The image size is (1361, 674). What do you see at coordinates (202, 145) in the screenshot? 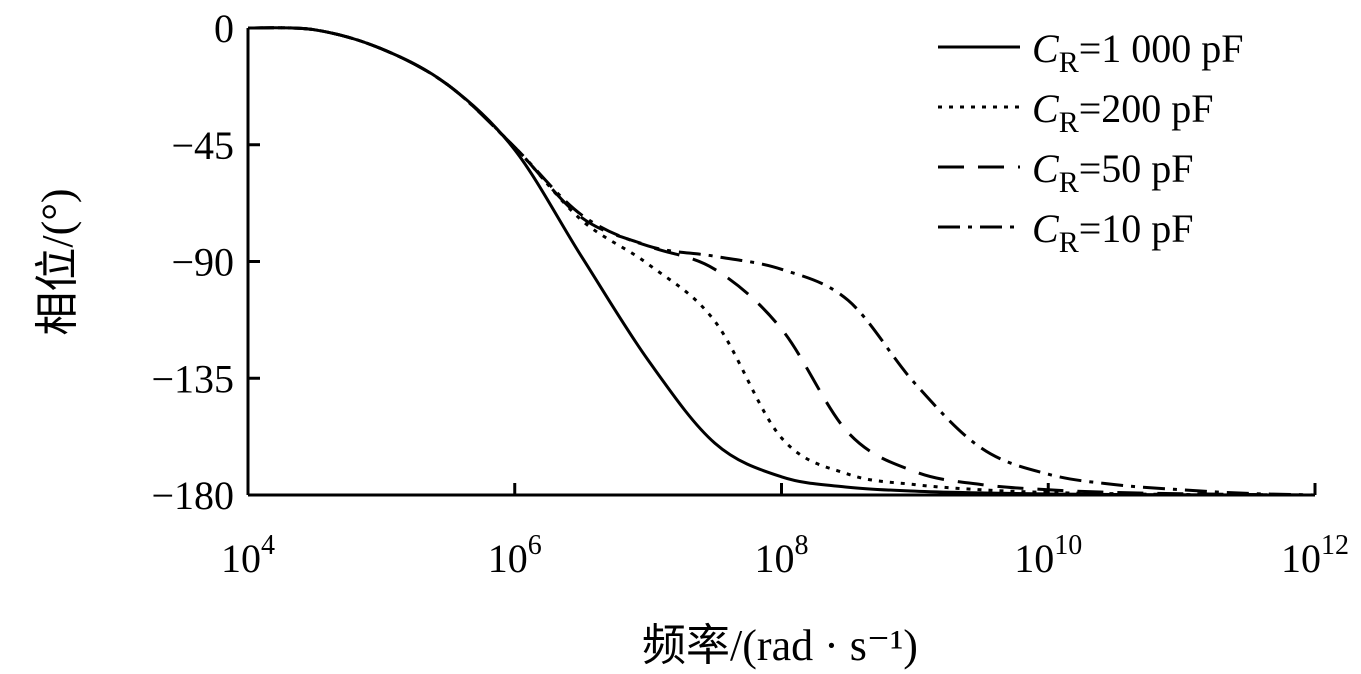
I see `y-tick-label: −45` at bounding box center [202, 145].